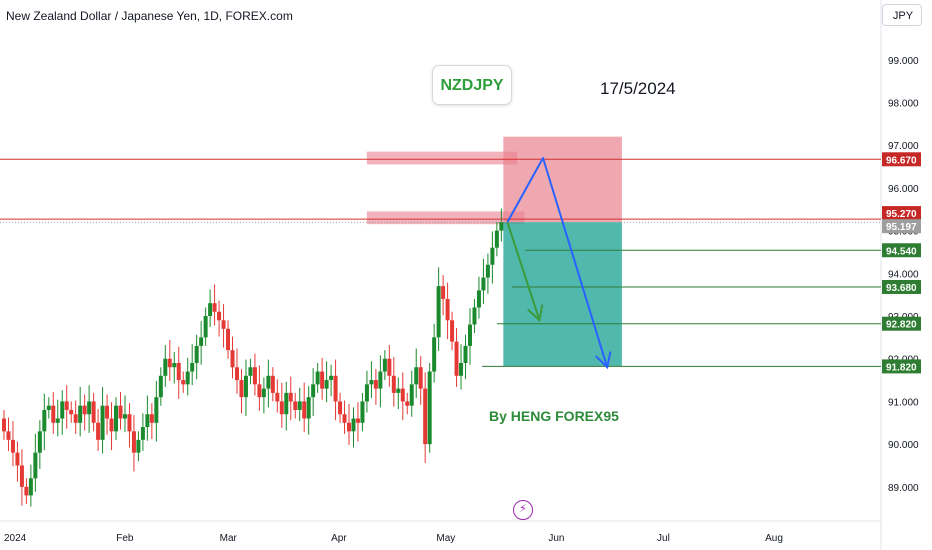 This screenshot has height=550, width=932. What do you see at coordinates (903, 61) in the screenshot?
I see `y-tick-label: 99.000` at bounding box center [903, 61].